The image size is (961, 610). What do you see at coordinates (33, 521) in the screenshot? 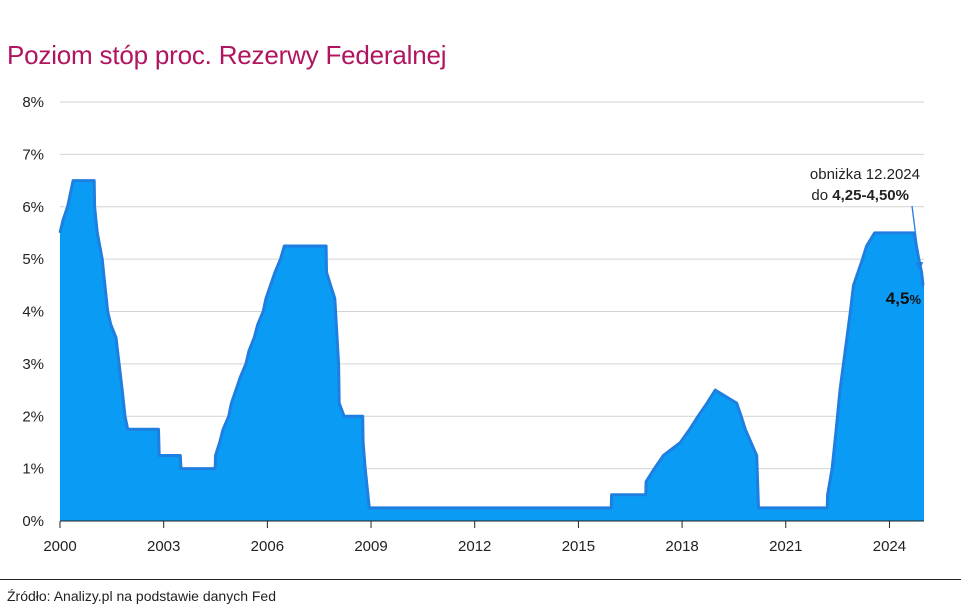
I see `y-tick-label: 0%` at bounding box center [33, 521].